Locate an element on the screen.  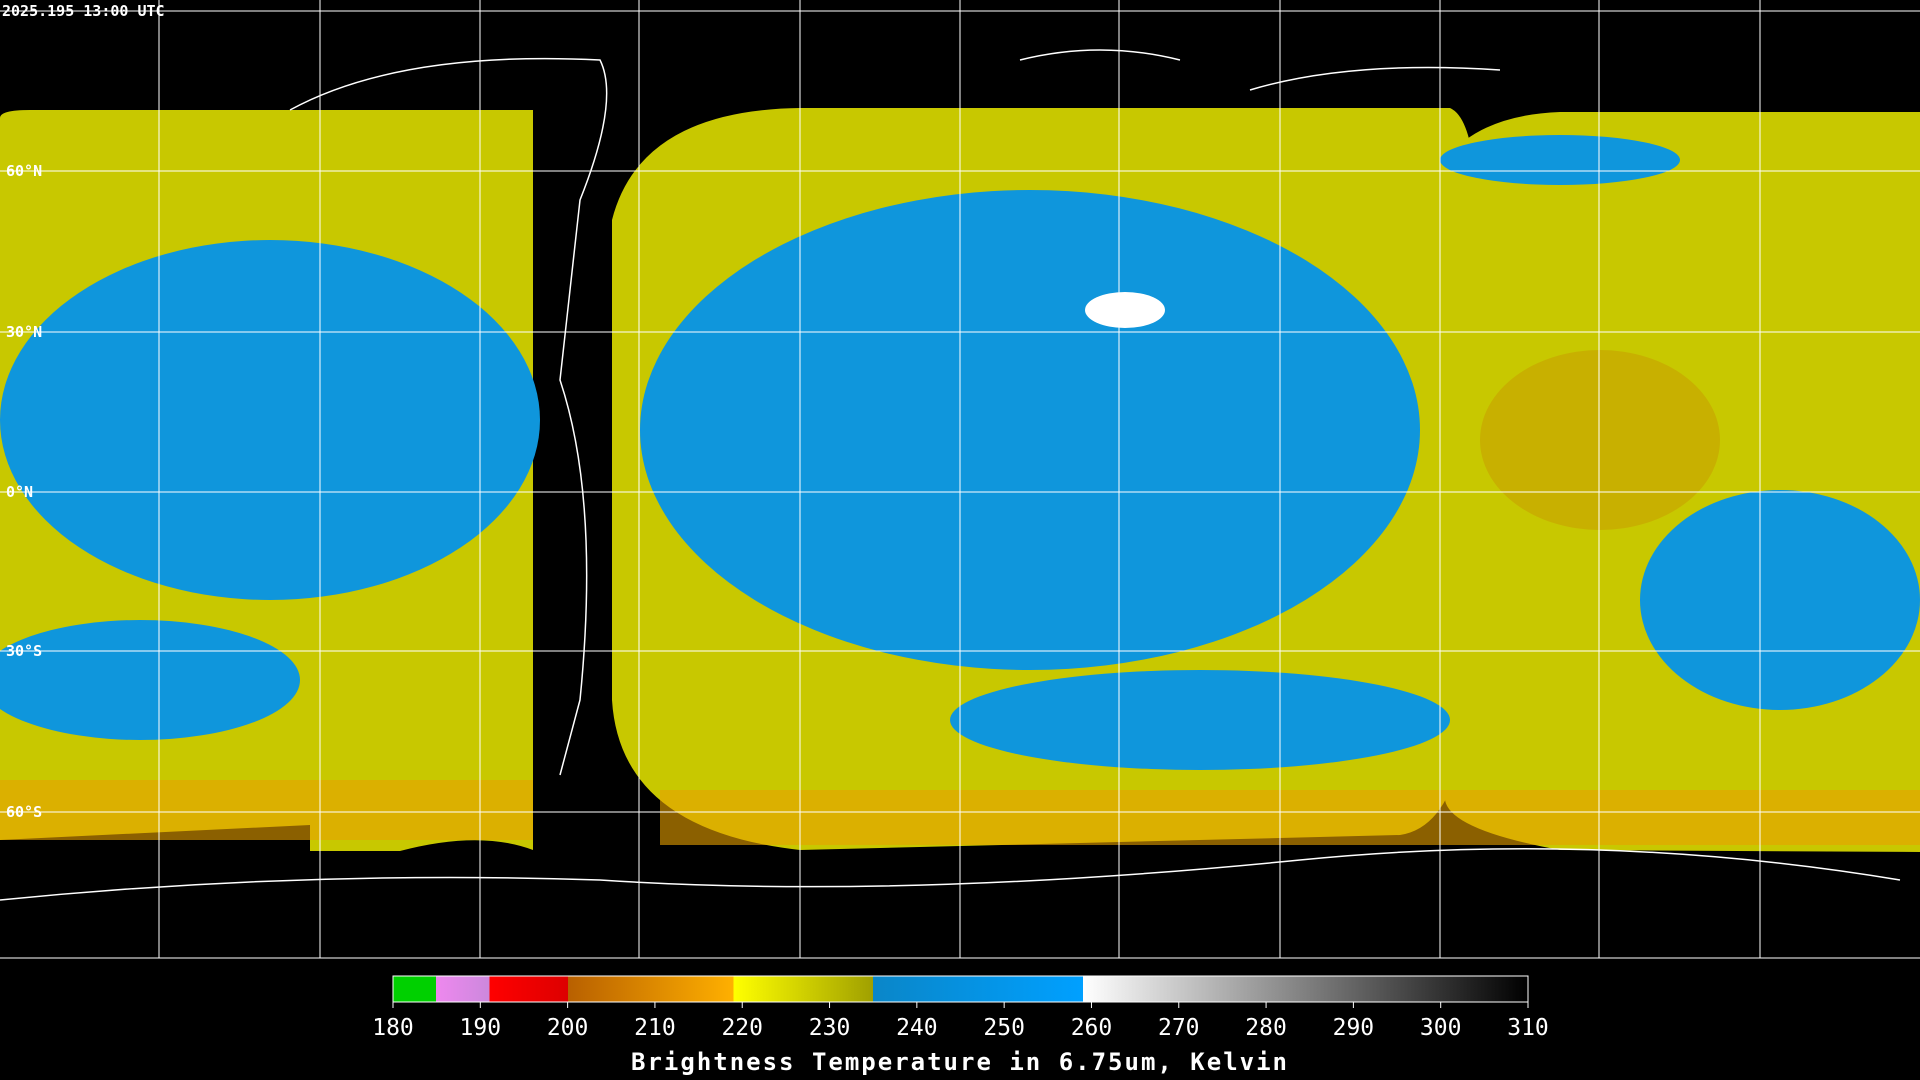
dry-spot is located at coordinates (1125, 310).